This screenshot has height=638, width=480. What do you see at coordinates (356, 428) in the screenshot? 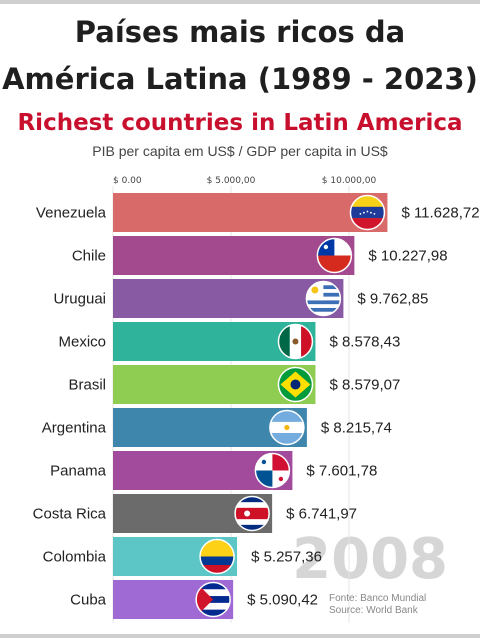
I see `value-label: $ 8.215,74` at bounding box center [356, 428].